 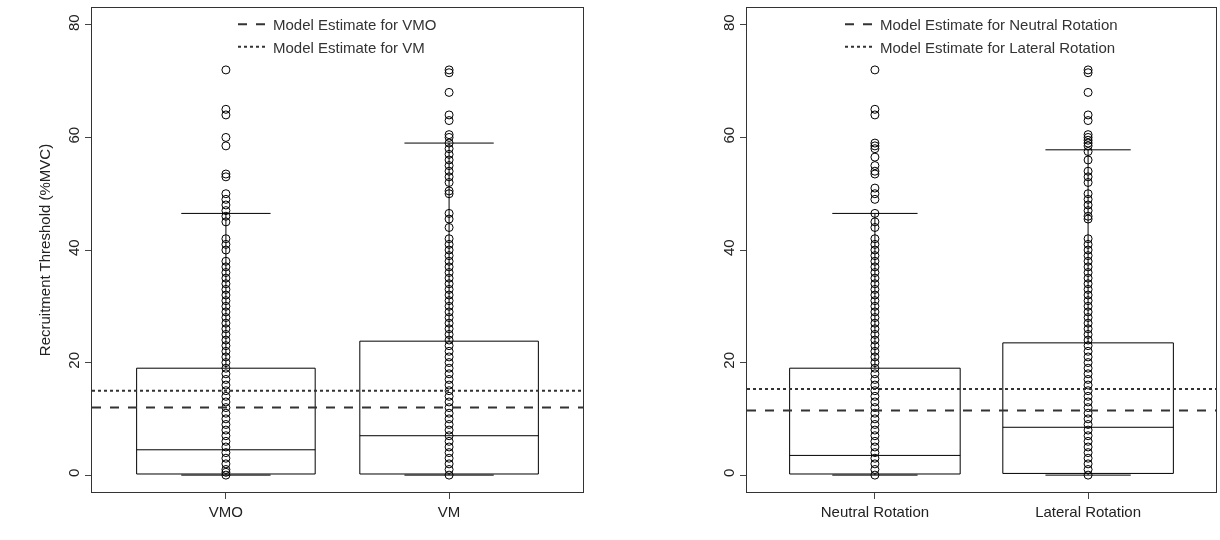 I want to click on y-axis-title: Recruitment Threshold (%MVC), so click(x=45, y=250).